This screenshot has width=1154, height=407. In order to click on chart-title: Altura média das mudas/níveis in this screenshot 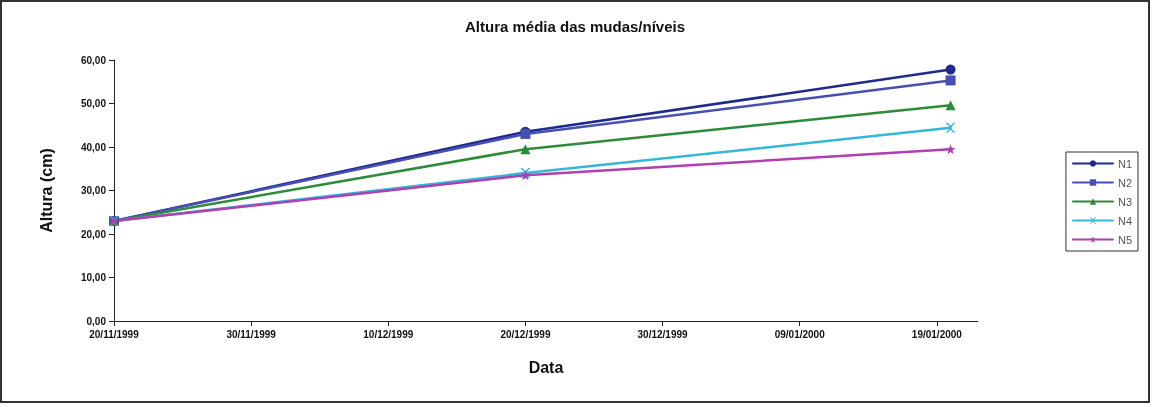, I will do `click(575, 26)`.